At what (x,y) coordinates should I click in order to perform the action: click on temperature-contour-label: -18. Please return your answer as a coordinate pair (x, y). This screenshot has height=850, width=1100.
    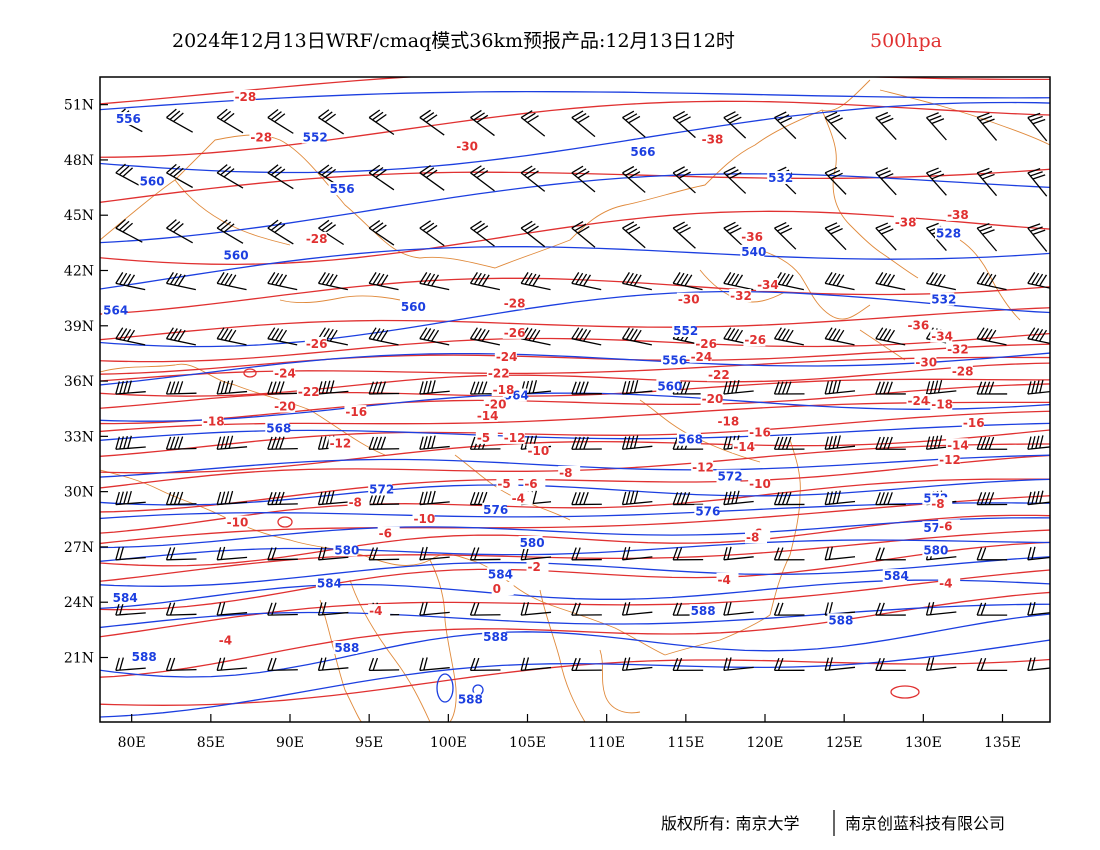
    Looking at the image, I should click on (729, 421).